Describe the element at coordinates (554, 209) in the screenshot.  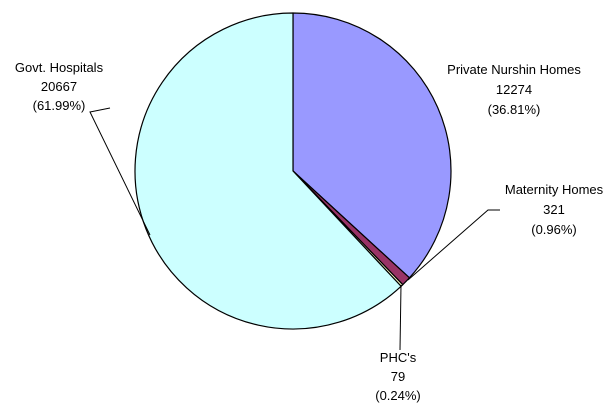
I see `label-maternity-homes-value: 321` at that location.